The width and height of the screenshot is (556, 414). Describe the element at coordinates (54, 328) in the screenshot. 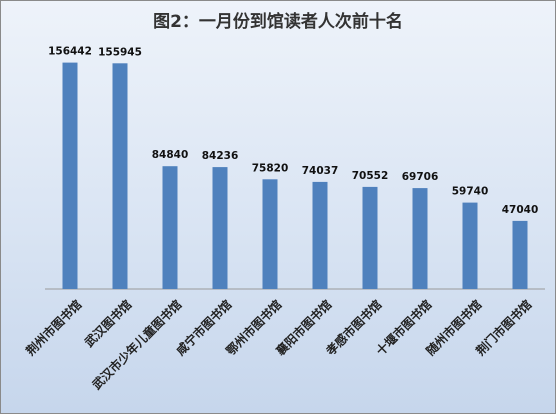

I see `category-label: 荆州市图书馆` at that location.